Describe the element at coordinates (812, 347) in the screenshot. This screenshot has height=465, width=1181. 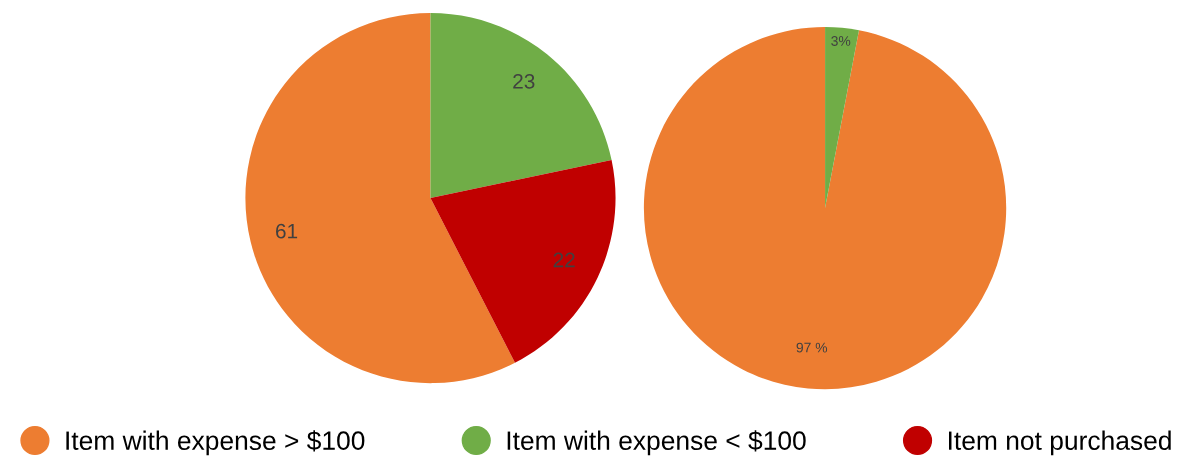
I see `data-label: 97 %` at that location.